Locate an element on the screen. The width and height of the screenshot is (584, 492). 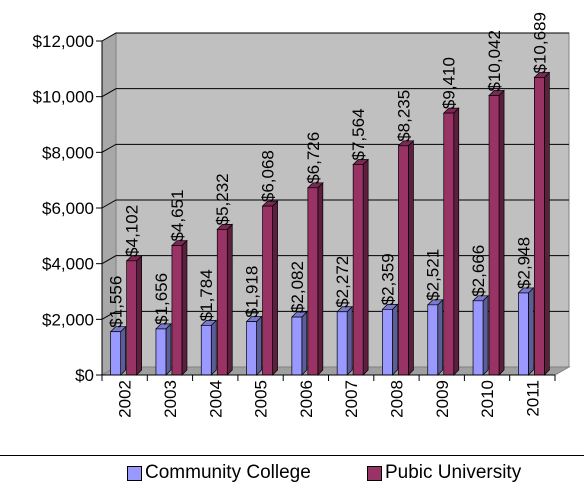
data-label-community-college: $1,784 is located at coordinates (206, 295).